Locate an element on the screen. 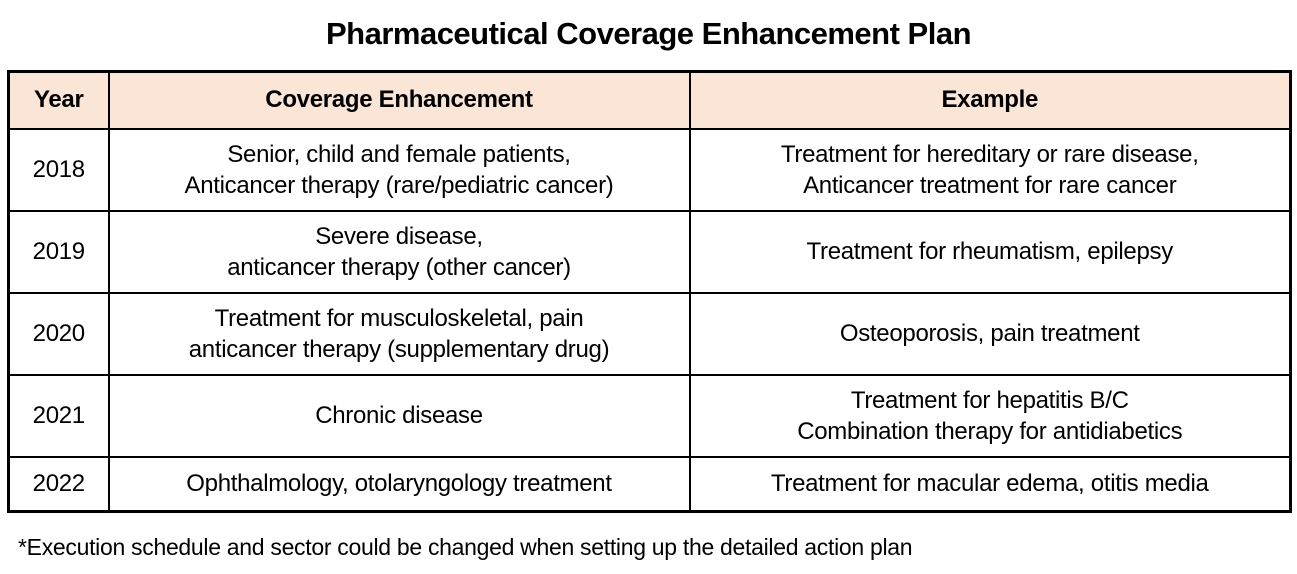 This screenshot has height=574, width=1297. year-cell: 2019 is located at coordinates (58, 251).